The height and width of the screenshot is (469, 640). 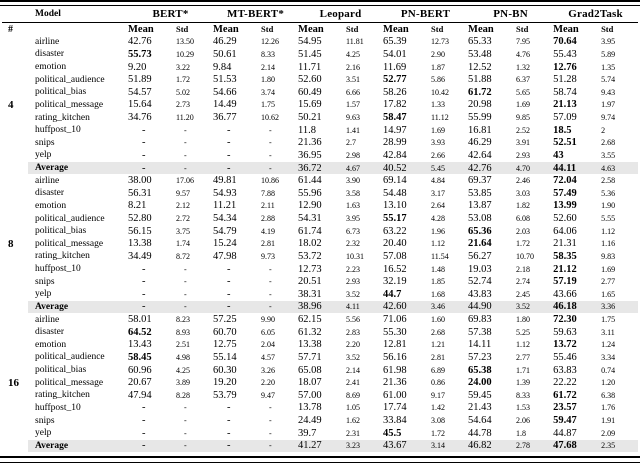 I want to click on std-value: 1.85, so click(x=438, y=282).